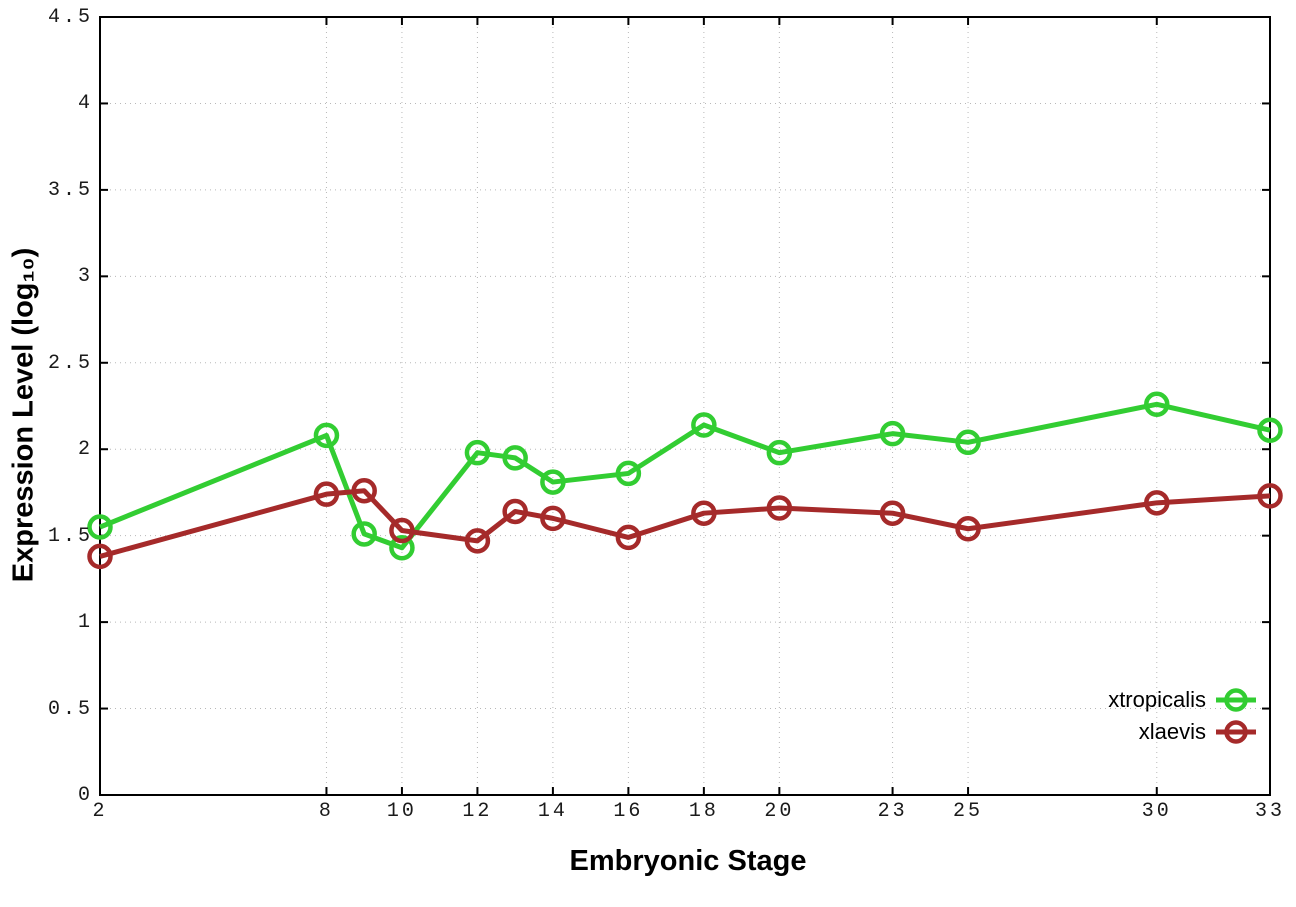 This screenshot has width=1296, height=907. I want to click on x-tick-label: 14, so click(552, 811).